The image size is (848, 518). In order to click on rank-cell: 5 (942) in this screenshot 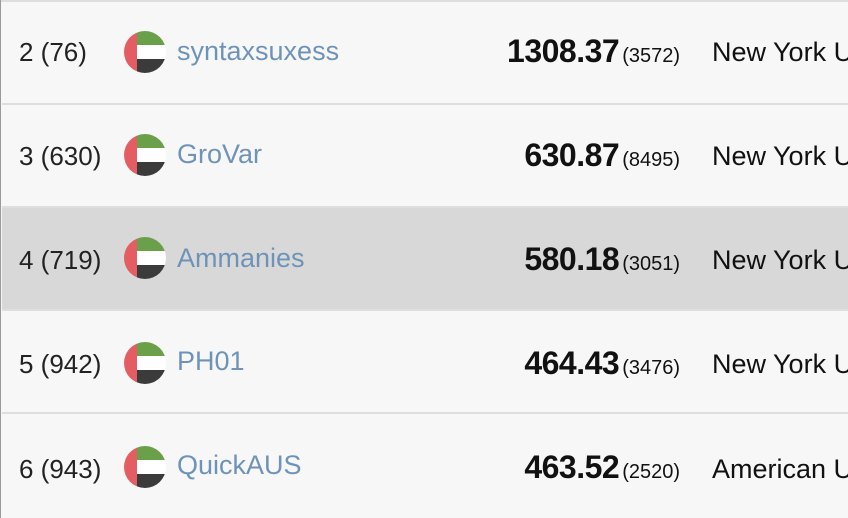, I will do `click(60, 364)`.